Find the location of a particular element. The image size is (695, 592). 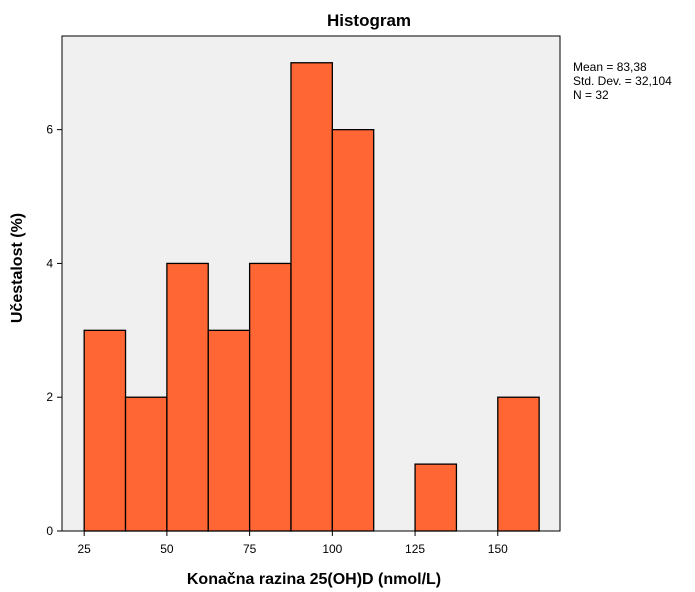

y-tick-label: 2 is located at coordinates (49, 397).